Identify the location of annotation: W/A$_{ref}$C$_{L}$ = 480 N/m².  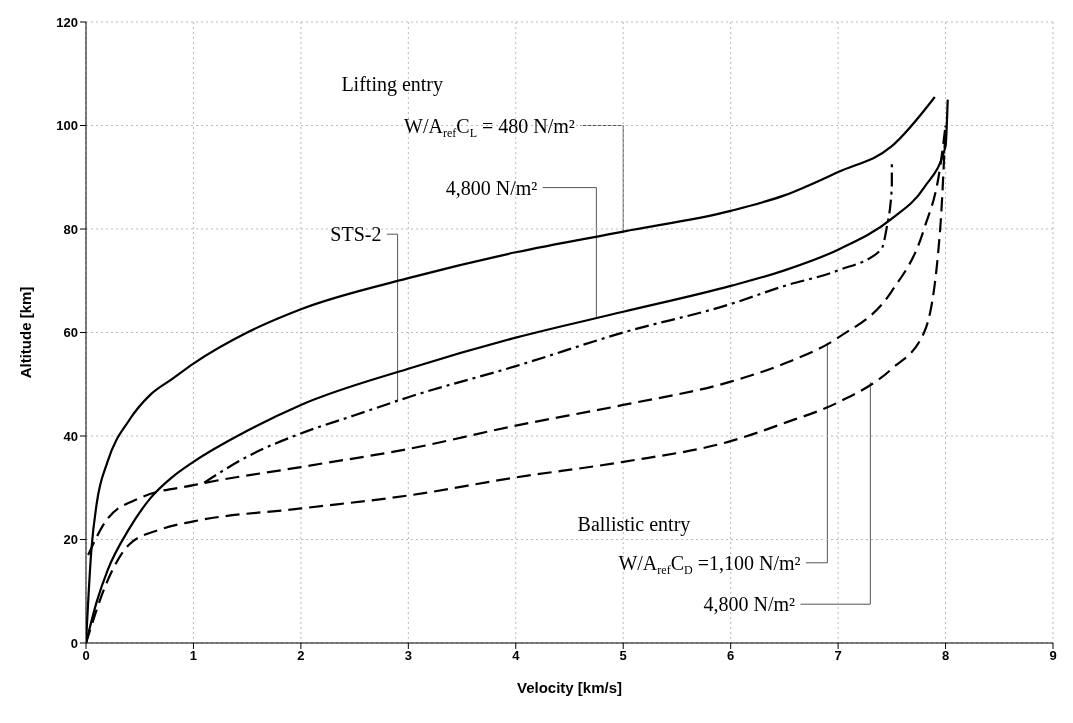
(489, 127).